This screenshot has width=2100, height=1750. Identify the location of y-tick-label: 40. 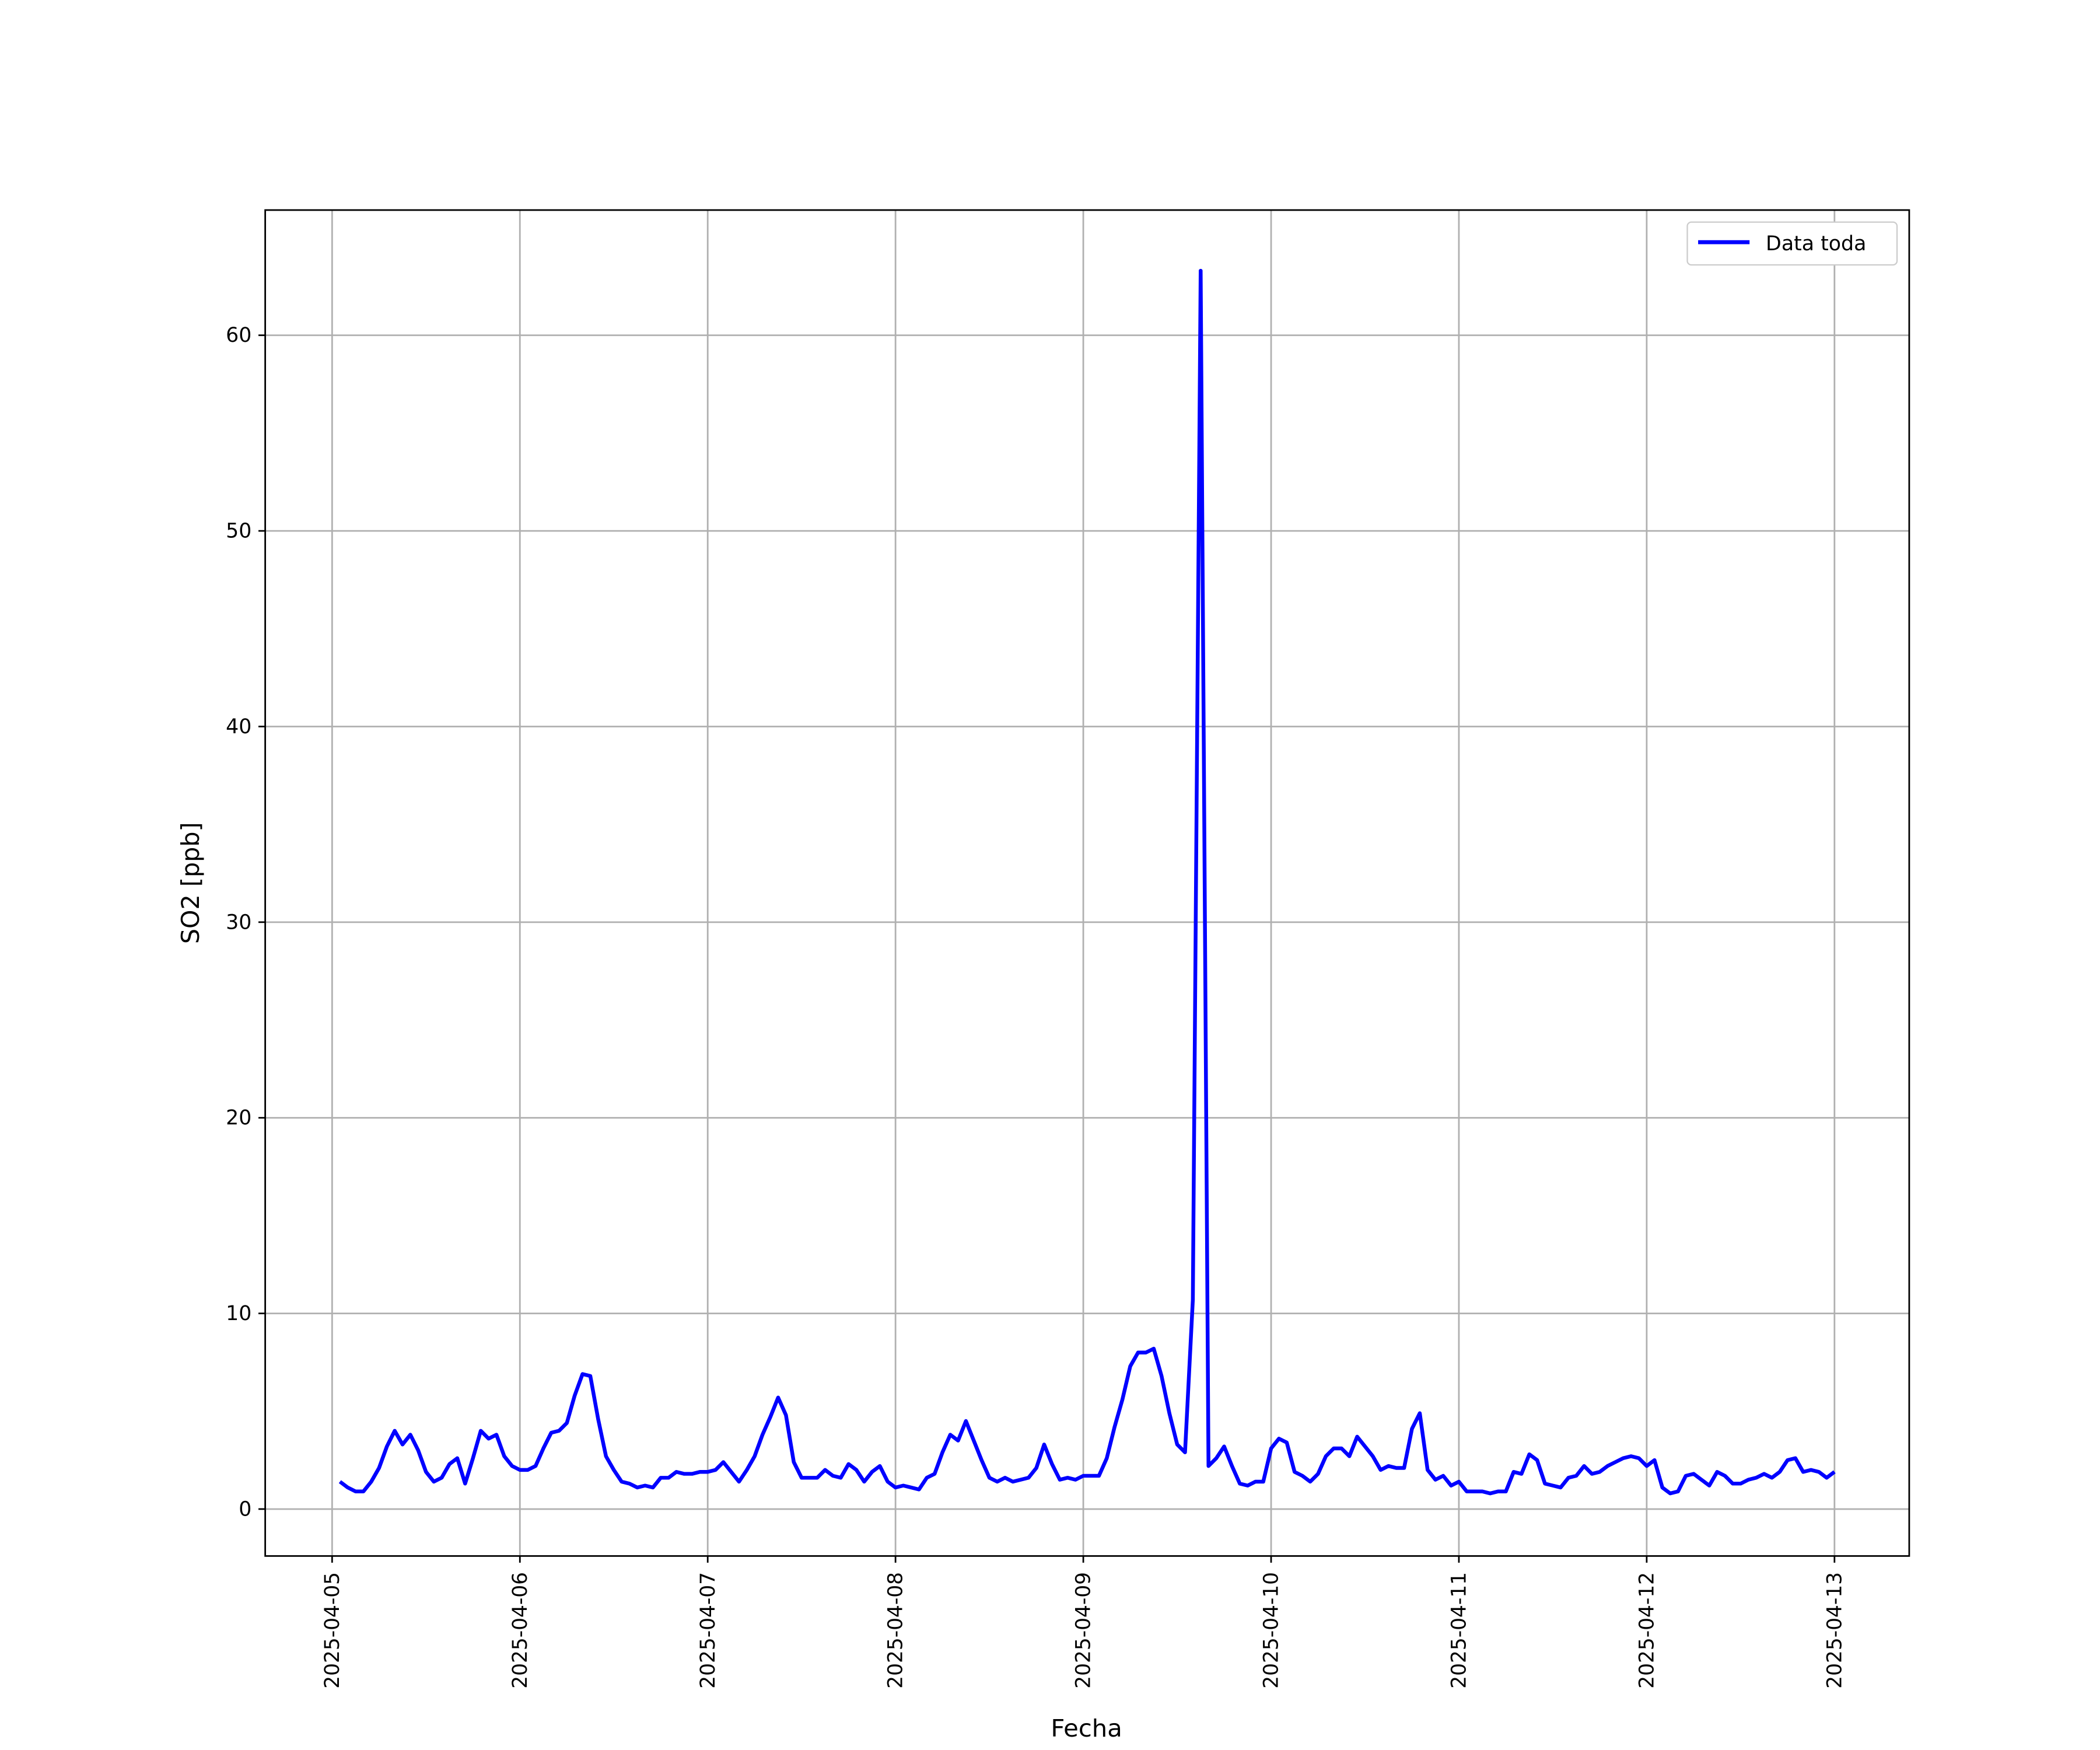
(238, 726).